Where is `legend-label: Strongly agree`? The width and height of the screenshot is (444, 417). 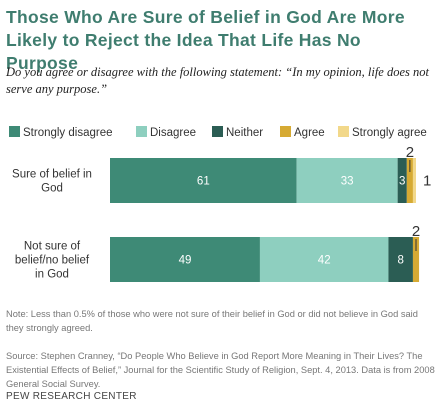 legend-label: Strongly agree is located at coordinates (389, 133).